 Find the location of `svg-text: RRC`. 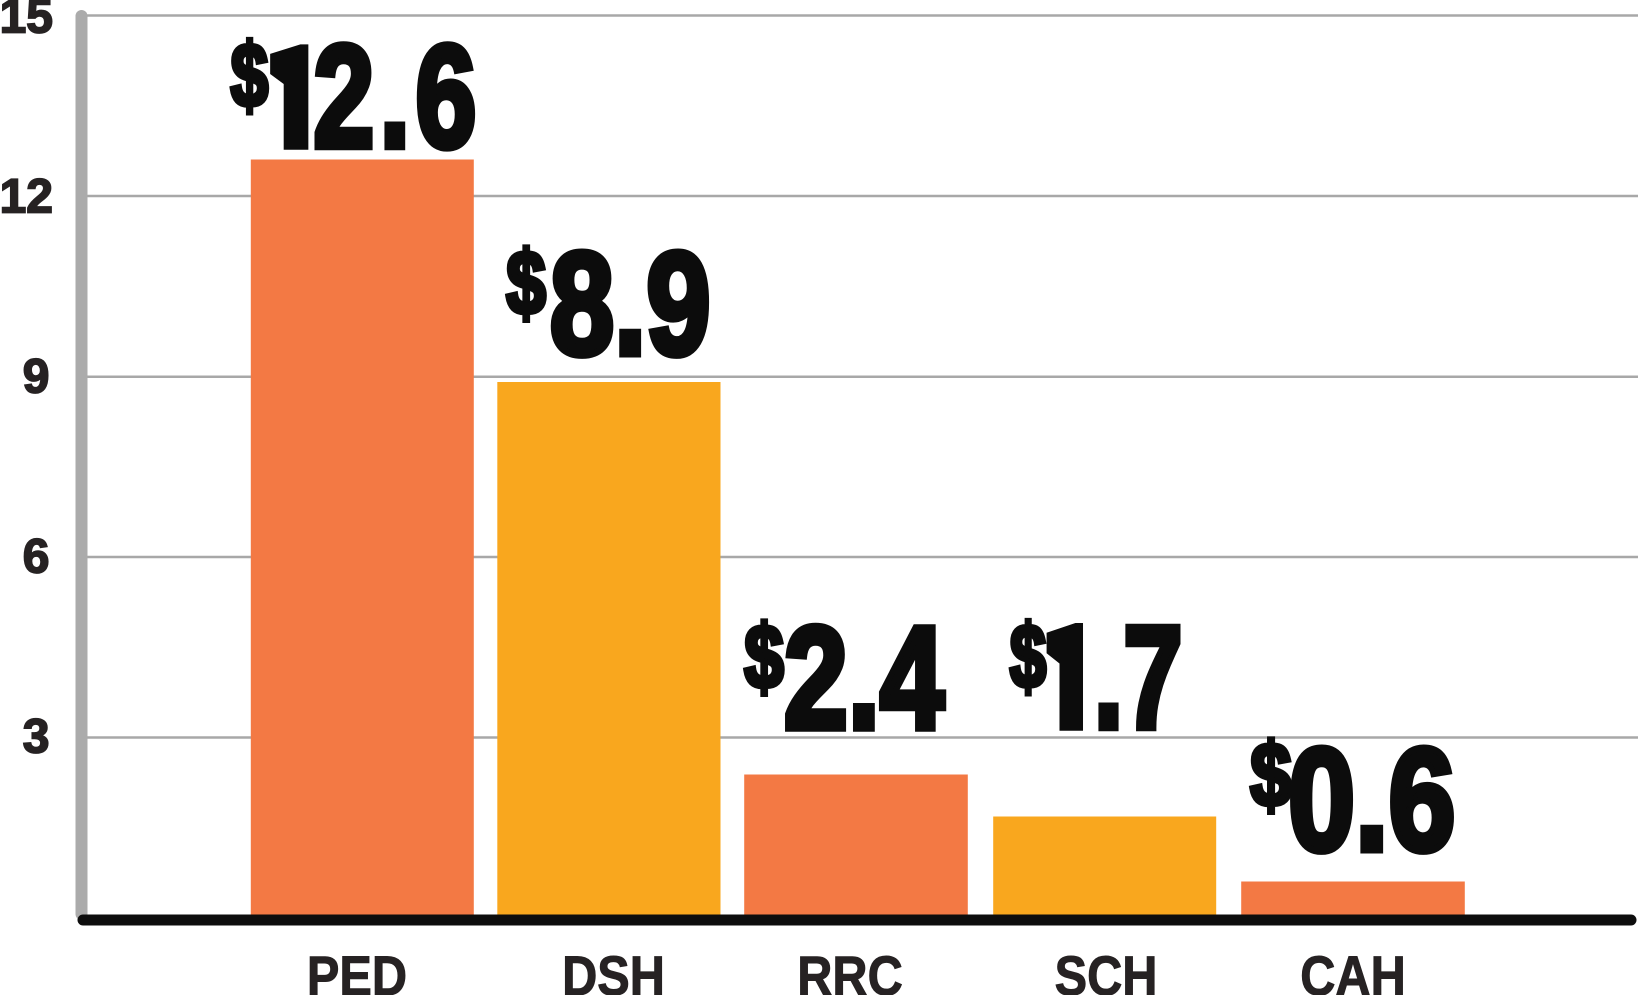

svg-text: RRC is located at coordinates (850, 970).